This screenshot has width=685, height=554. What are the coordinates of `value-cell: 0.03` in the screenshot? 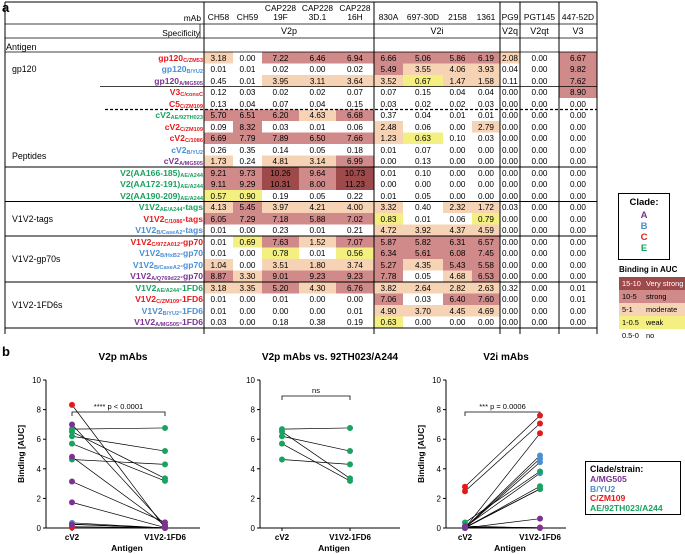 It's located at (486, 104).